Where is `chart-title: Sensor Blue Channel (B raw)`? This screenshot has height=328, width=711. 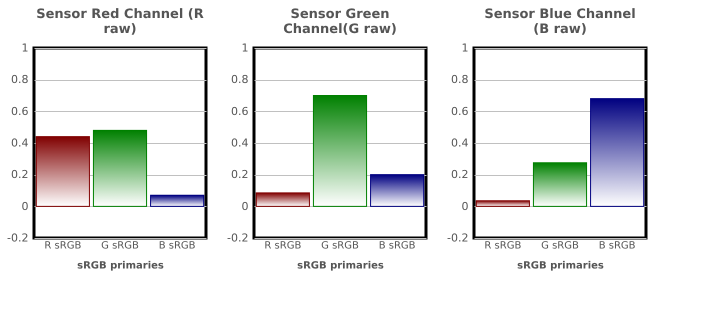
chart-title: Sensor Blue Channel (B raw) is located at coordinates (560, 22).